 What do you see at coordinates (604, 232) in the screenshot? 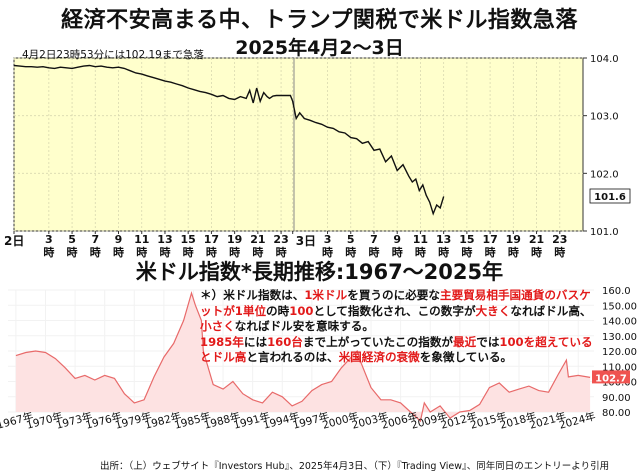
I see `intraday-y-tick-label: 101.0` at bounding box center [604, 232].